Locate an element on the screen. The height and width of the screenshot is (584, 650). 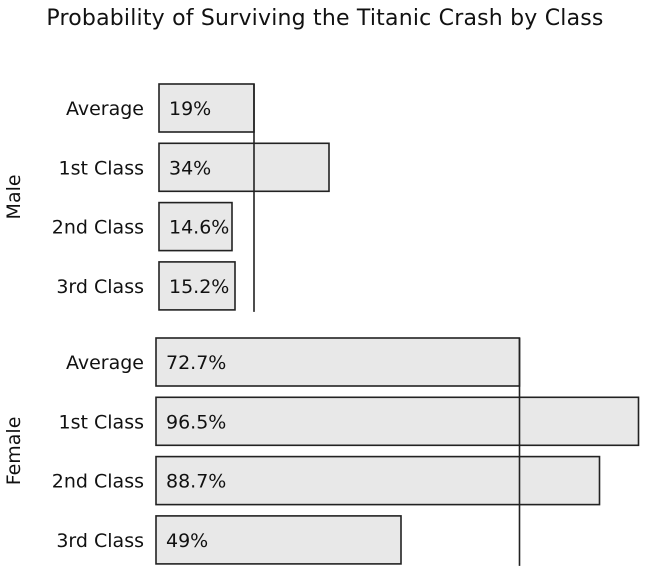
male-value-label-2: 34% is located at coordinates (190, 168).